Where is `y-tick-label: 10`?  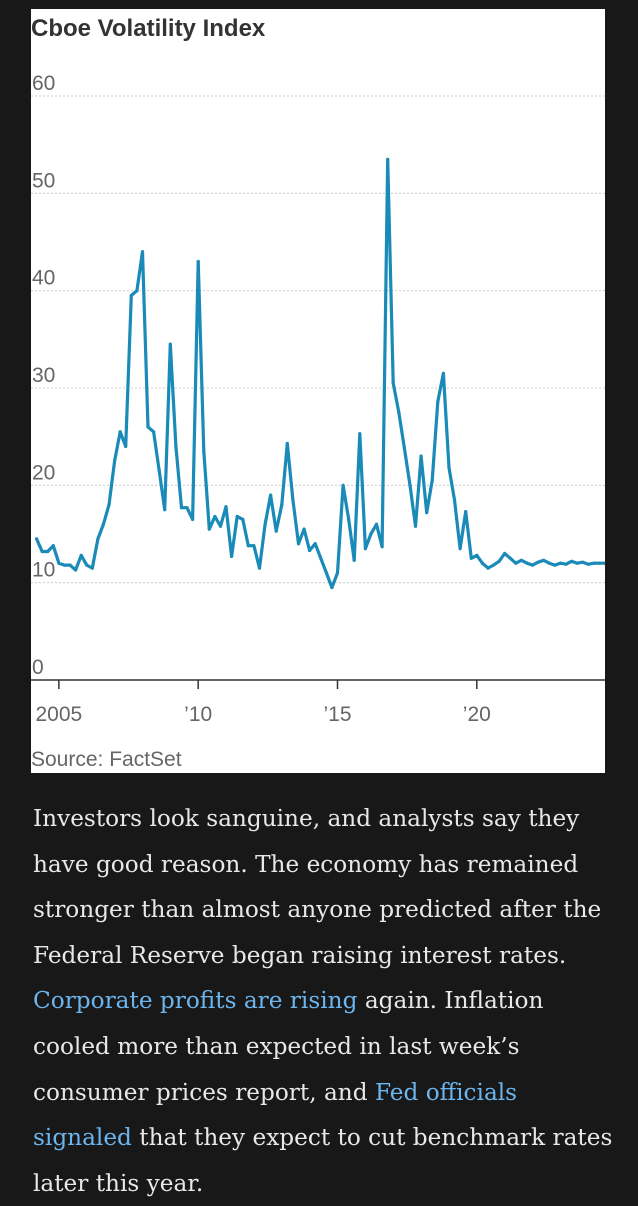
y-tick-label: 10 is located at coordinates (43, 570).